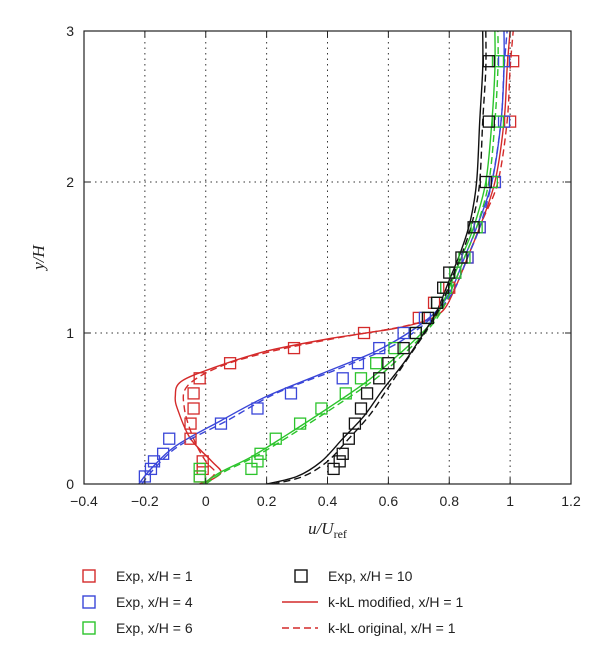 The image size is (600, 658). What do you see at coordinates (510, 501) in the screenshot?
I see `x-tick-label: 1` at bounding box center [510, 501].